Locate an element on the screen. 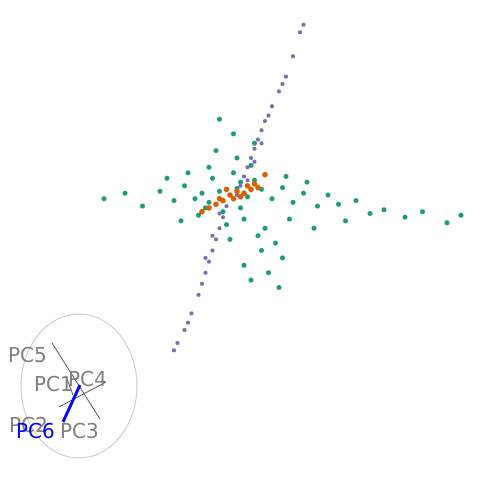  biplot-axis-pc5 is located at coordinates (76, 381).